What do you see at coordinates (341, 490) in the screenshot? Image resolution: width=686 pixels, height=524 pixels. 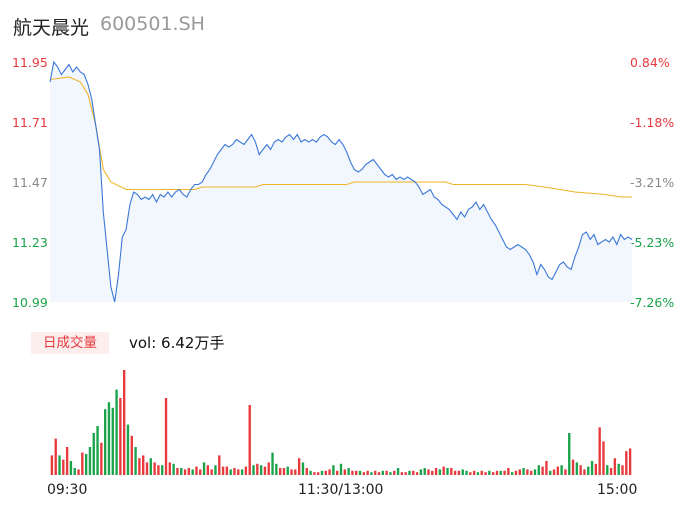 I see `x-tick-label: 11:30/13:00` at bounding box center [341, 490].